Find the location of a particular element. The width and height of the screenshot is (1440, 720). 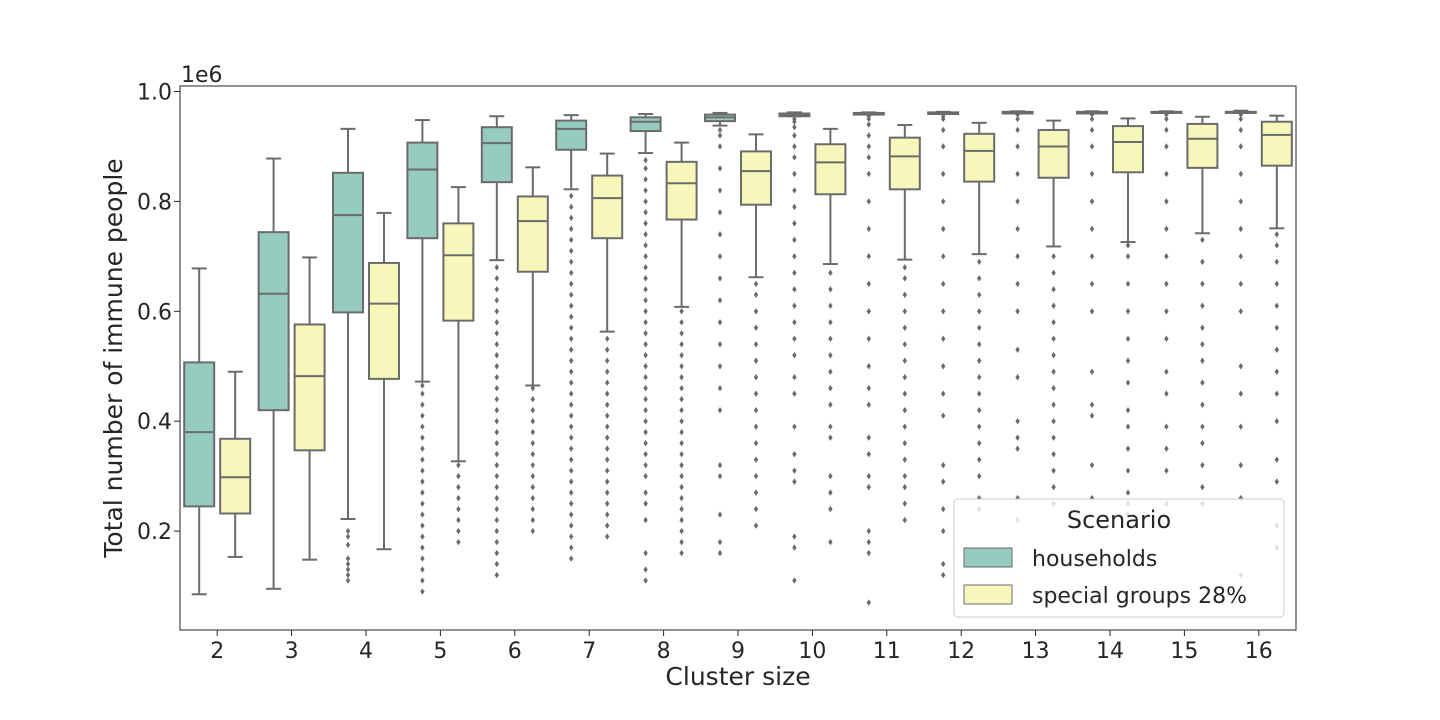

x-tick-label: 14 is located at coordinates (1110, 651).